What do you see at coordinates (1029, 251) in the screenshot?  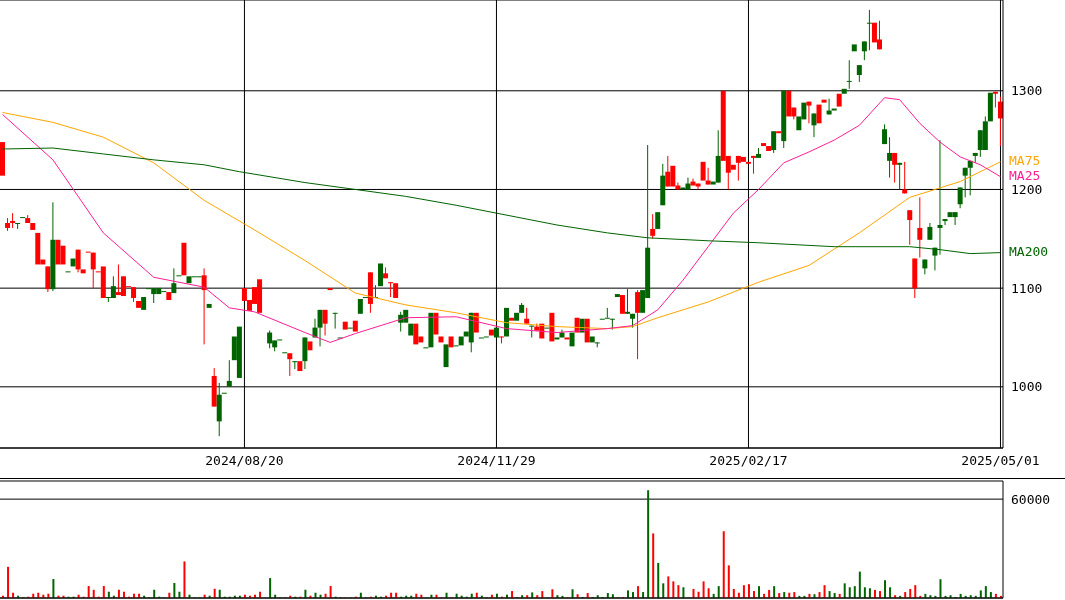 I see `series-label: MA200` at bounding box center [1029, 251].